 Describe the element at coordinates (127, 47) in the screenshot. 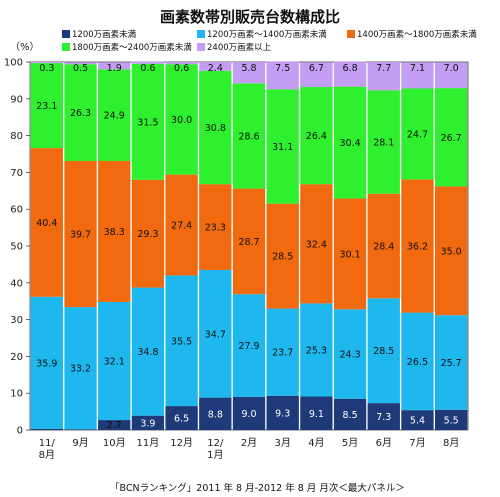

I see `legend-item: 1800万画素～2400万画素未満` at that location.